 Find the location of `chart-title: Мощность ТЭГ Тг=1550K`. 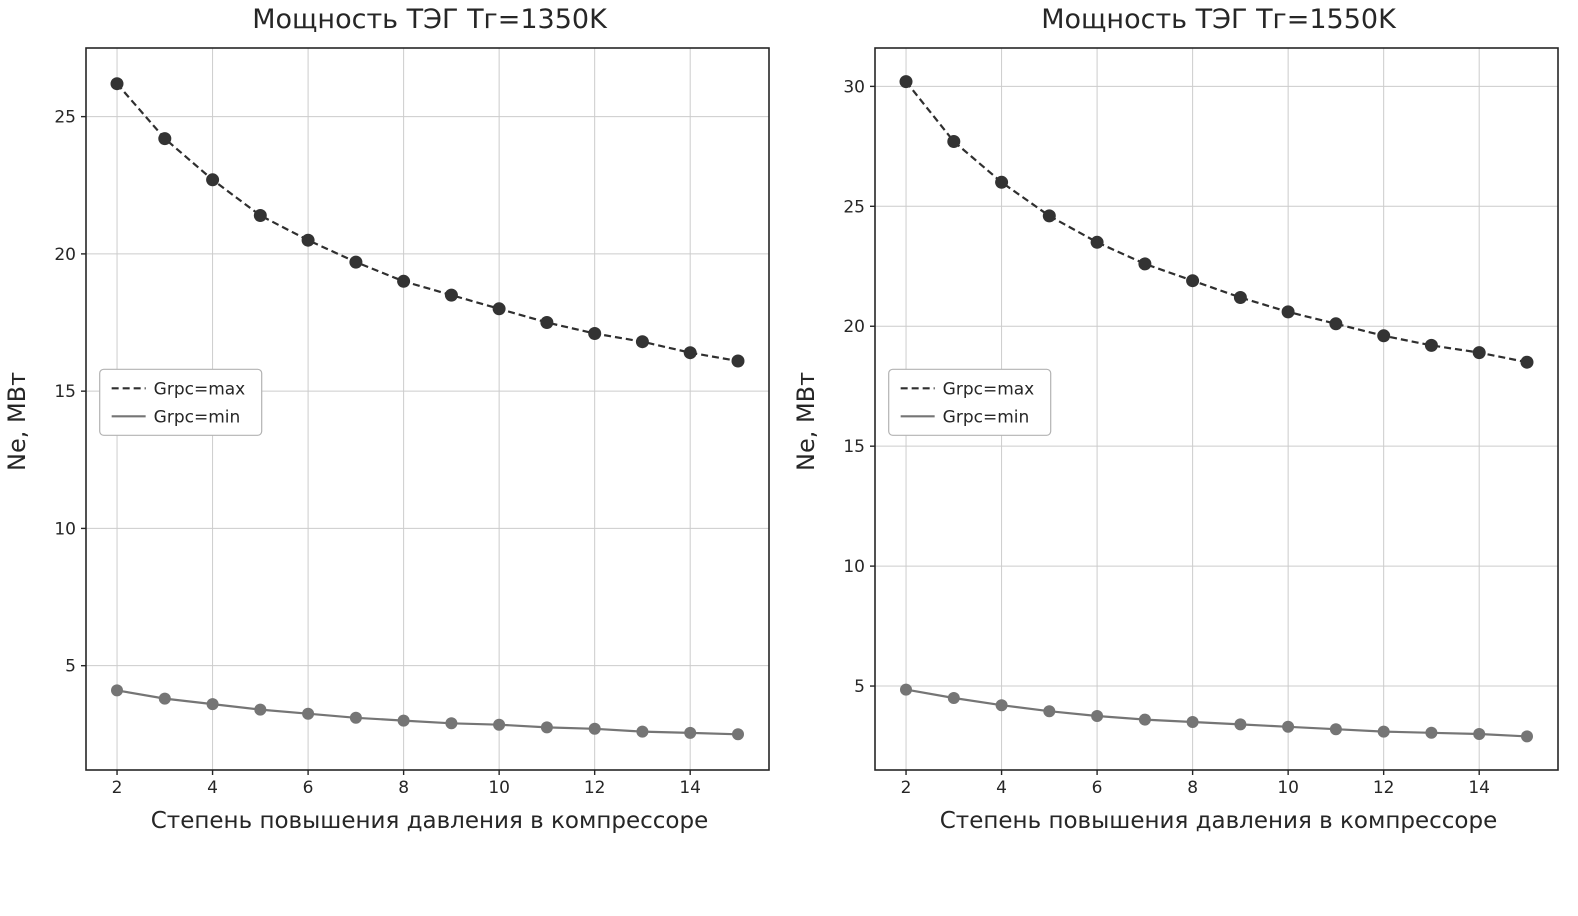

chart-title: Мощность ТЭГ Тг=1550K is located at coordinates (1218, 19).